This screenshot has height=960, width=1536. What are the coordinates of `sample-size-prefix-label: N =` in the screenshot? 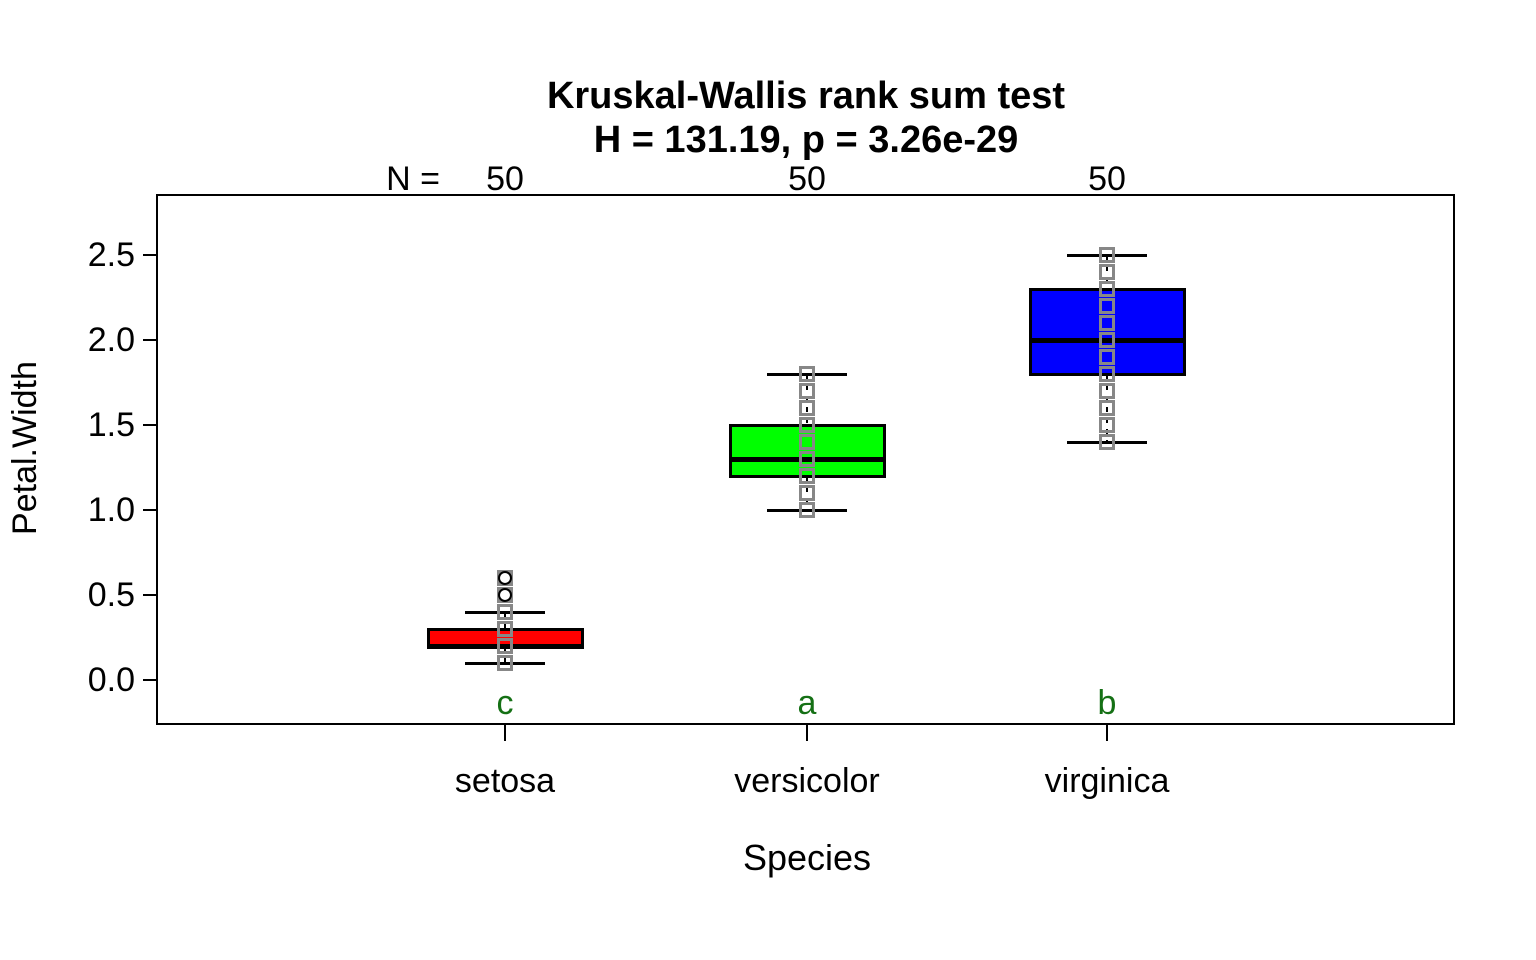 It's located at (413, 179).